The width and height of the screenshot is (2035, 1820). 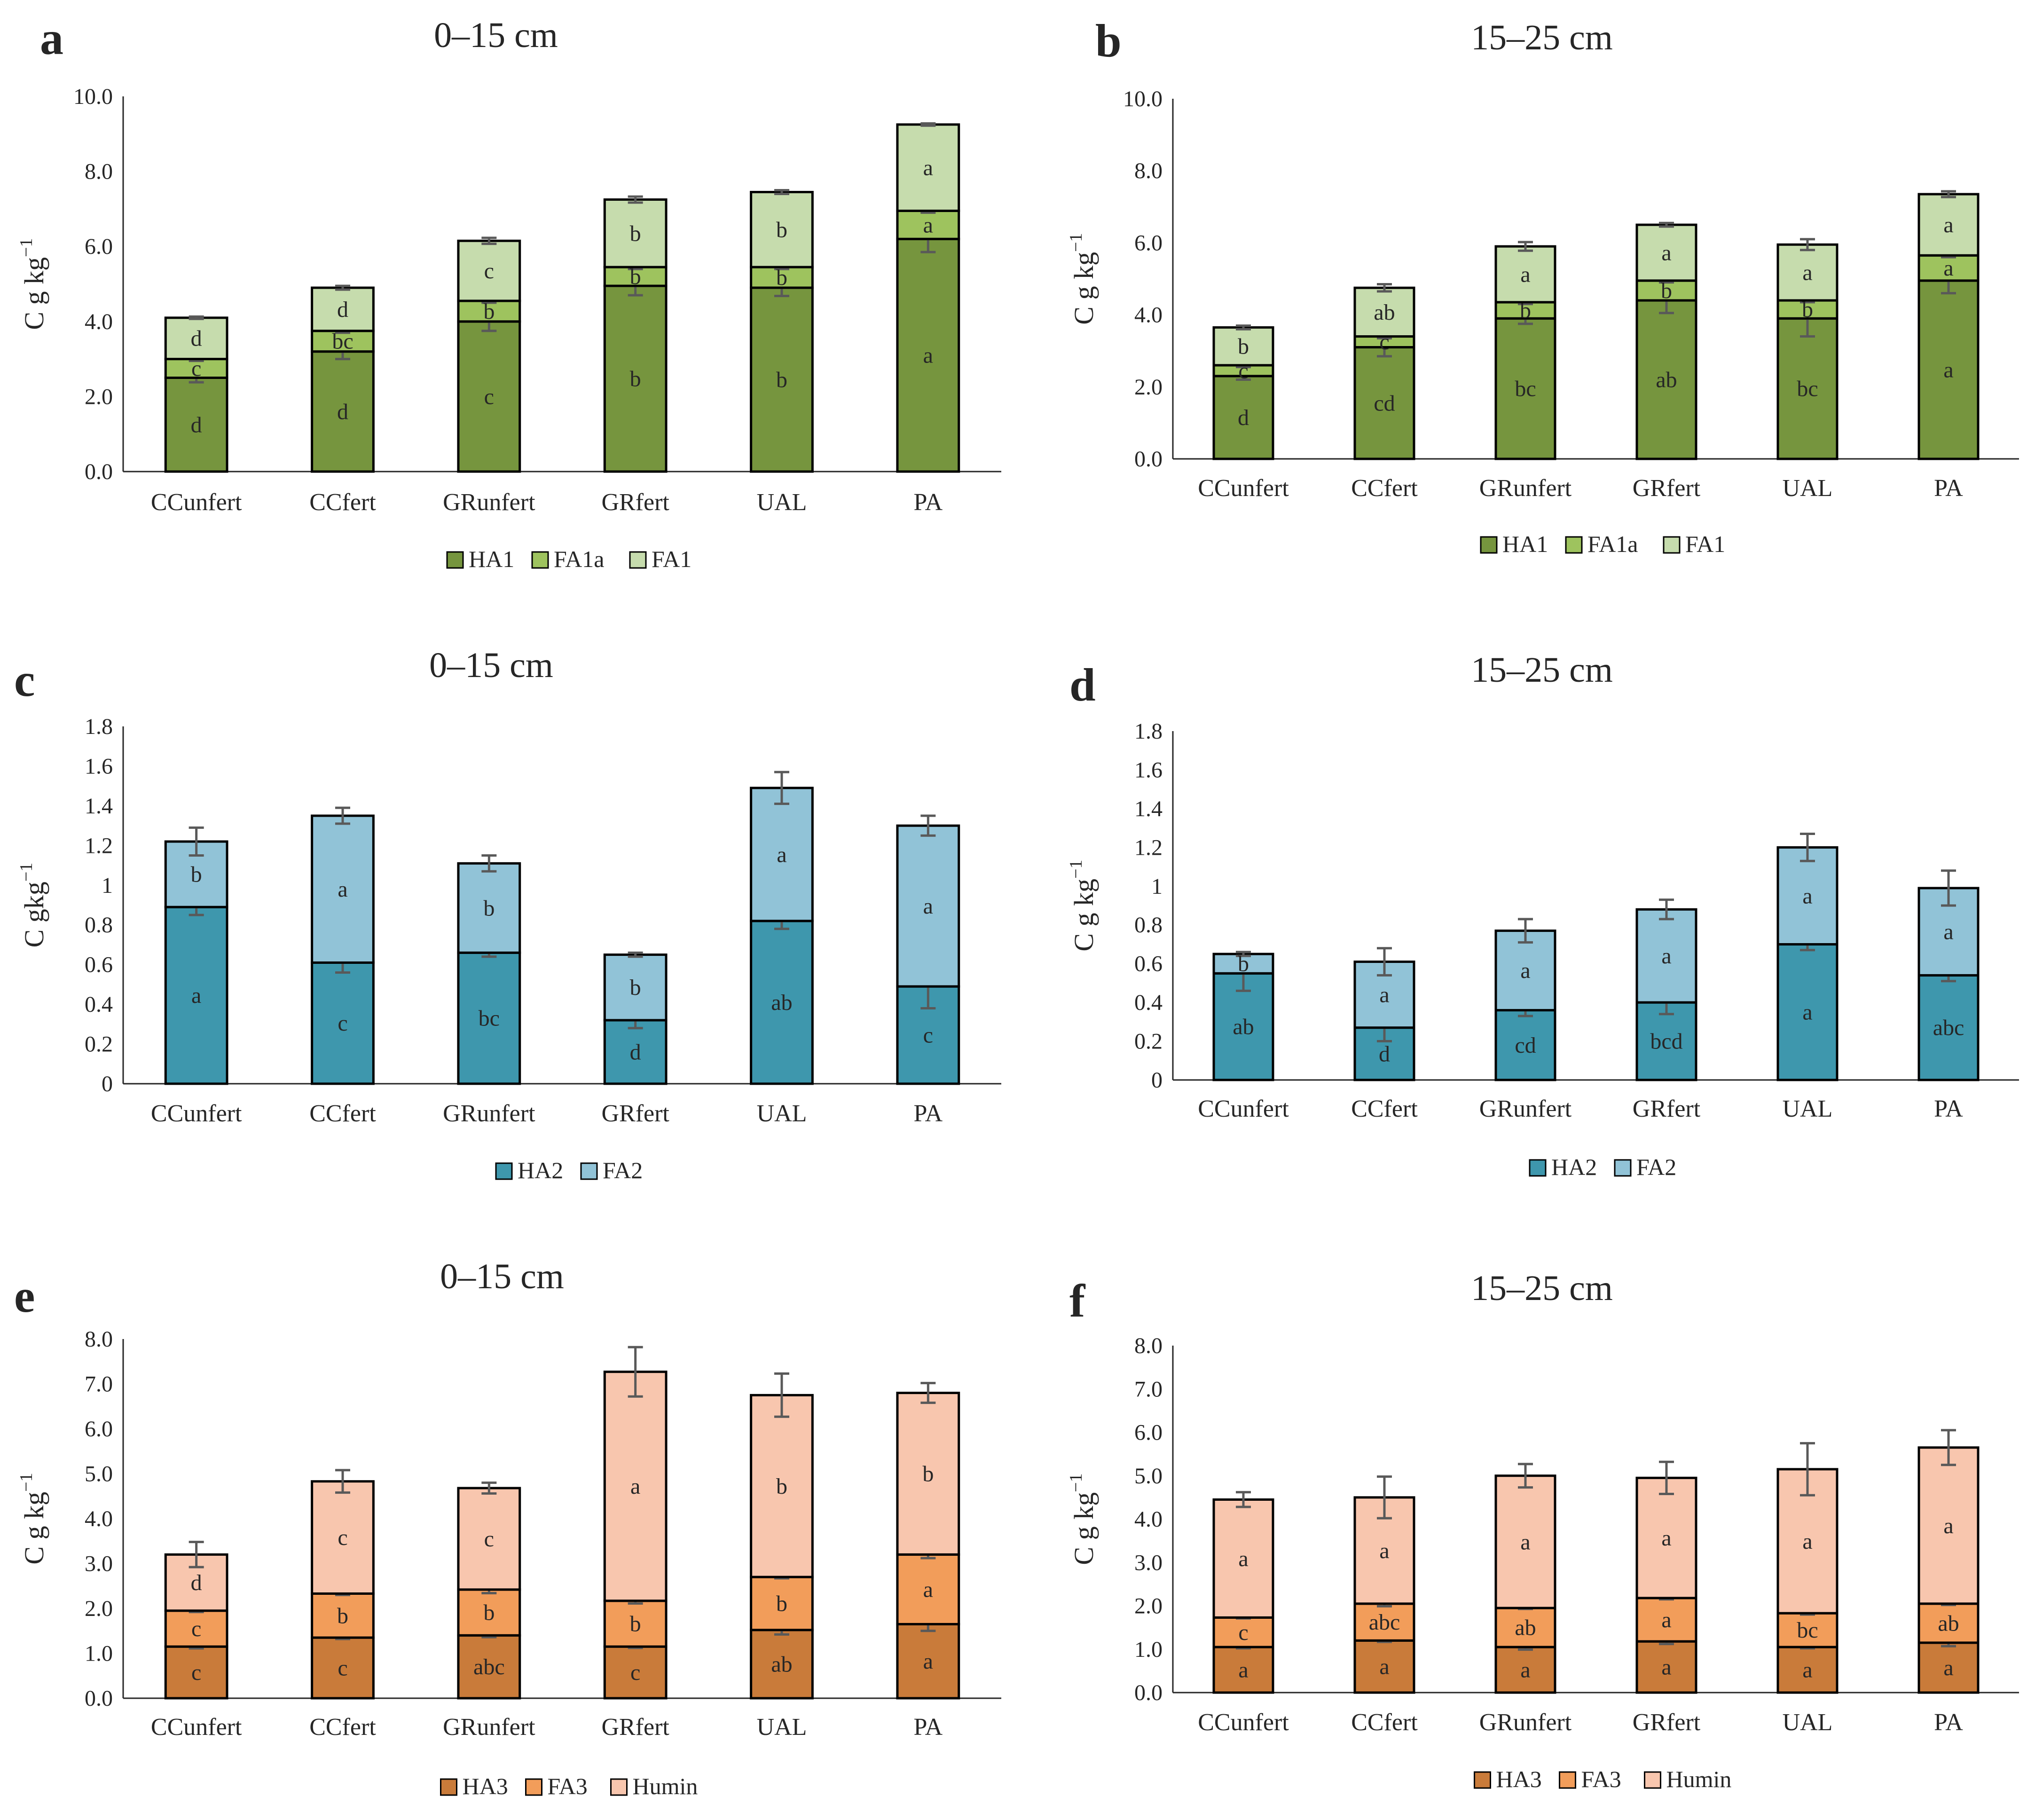 What do you see at coordinates (1143, 99) in the screenshot?
I see `y-tick-label: 10.0` at bounding box center [1143, 99].